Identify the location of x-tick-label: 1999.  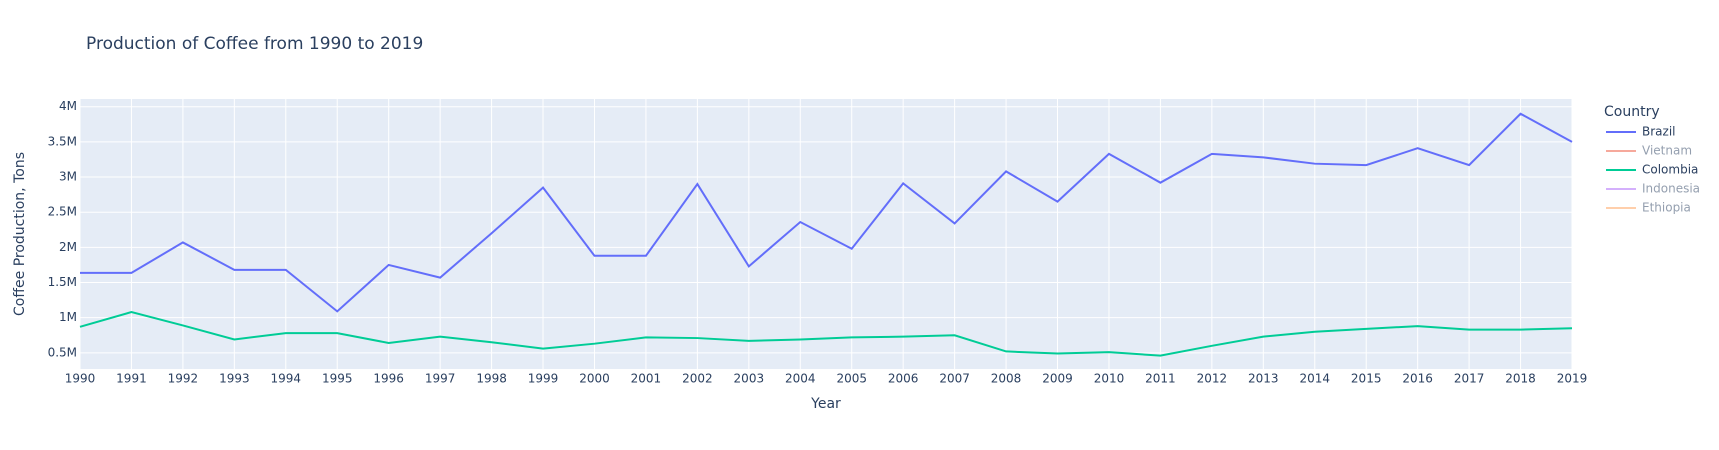
(543, 379).